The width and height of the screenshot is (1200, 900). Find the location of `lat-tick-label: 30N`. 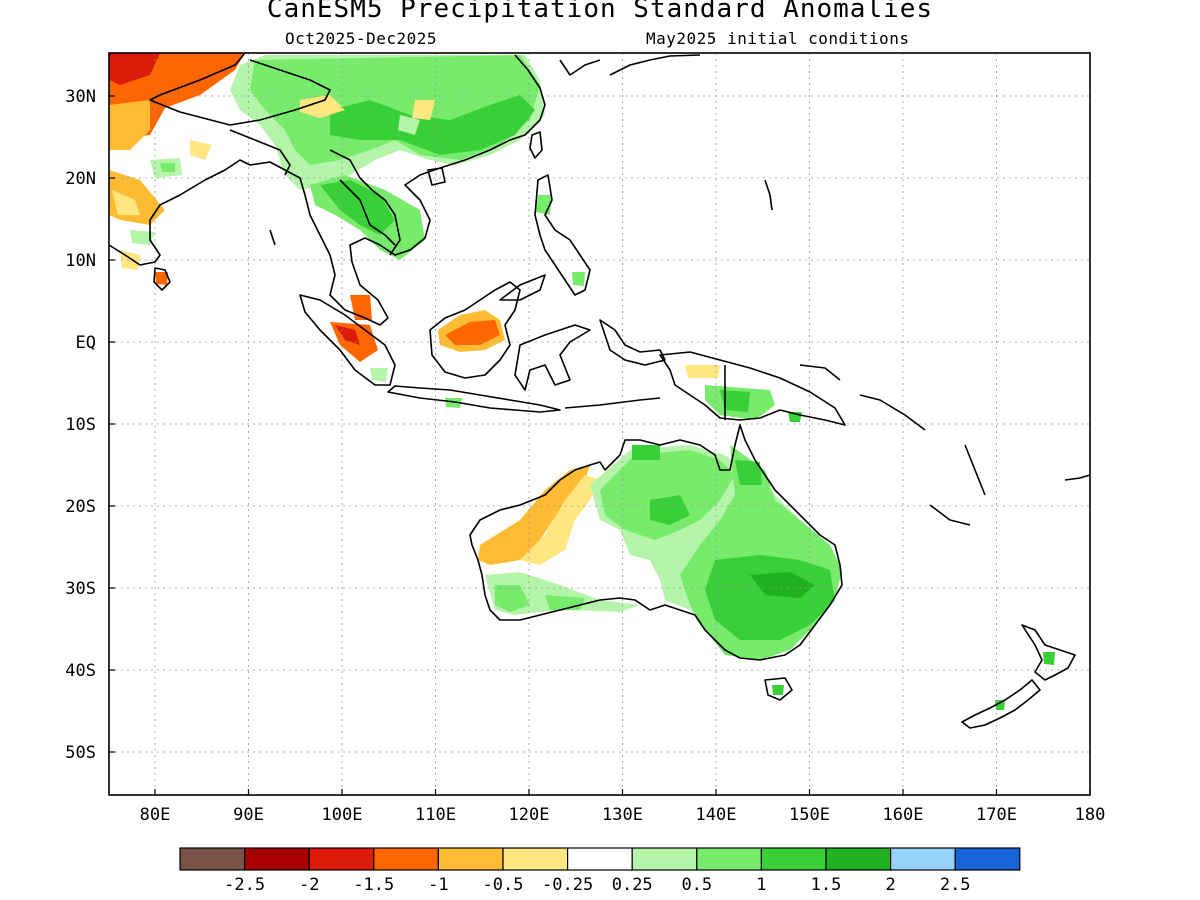

lat-tick-label: 30N is located at coordinates (80, 97).